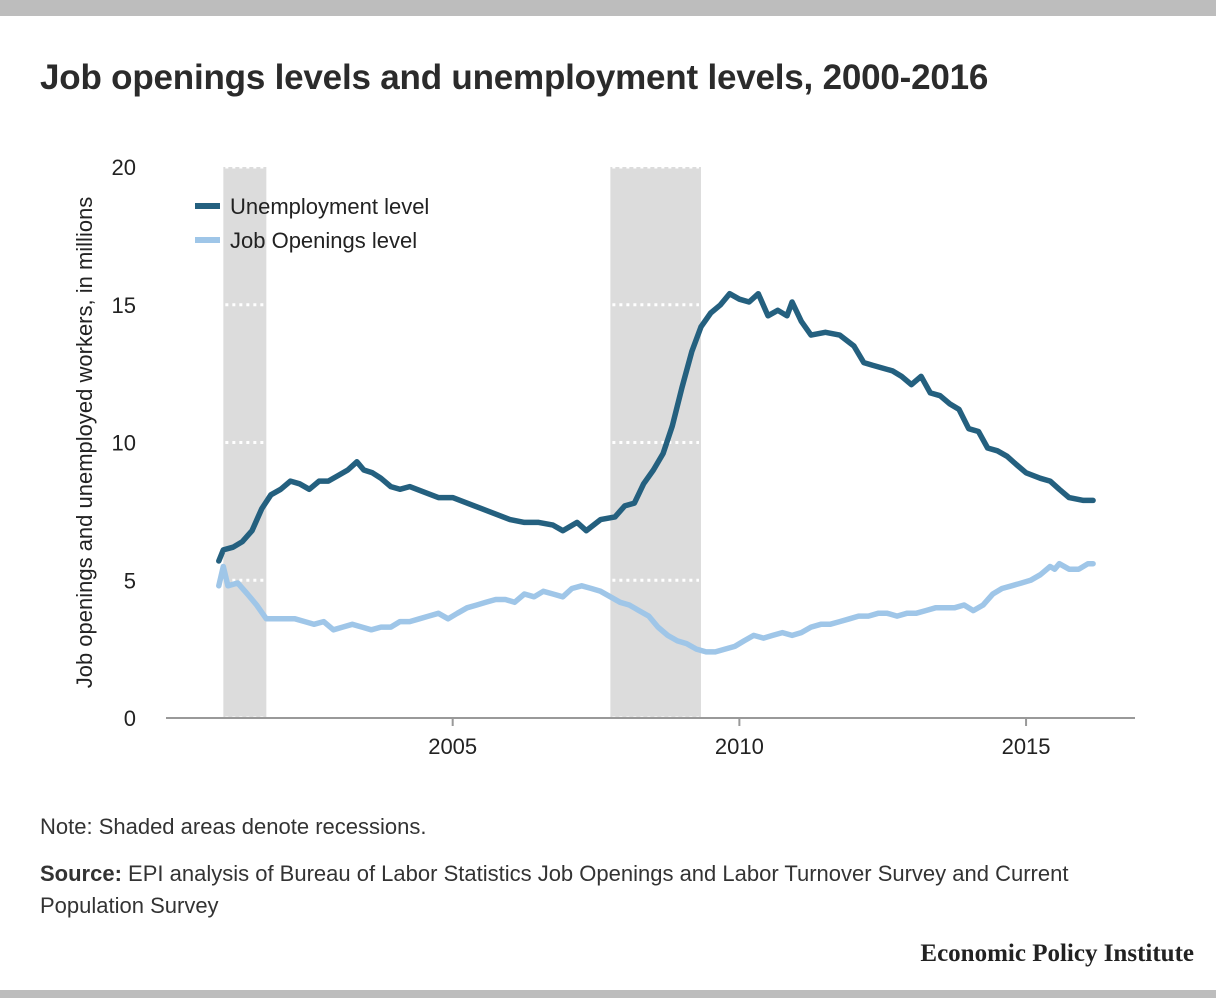 Image resolution: width=1216 pixels, height=998 pixels. What do you see at coordinates (81, 873) in the screenshot?
I see `source-label: Source:` at bounding box center [81, 873].